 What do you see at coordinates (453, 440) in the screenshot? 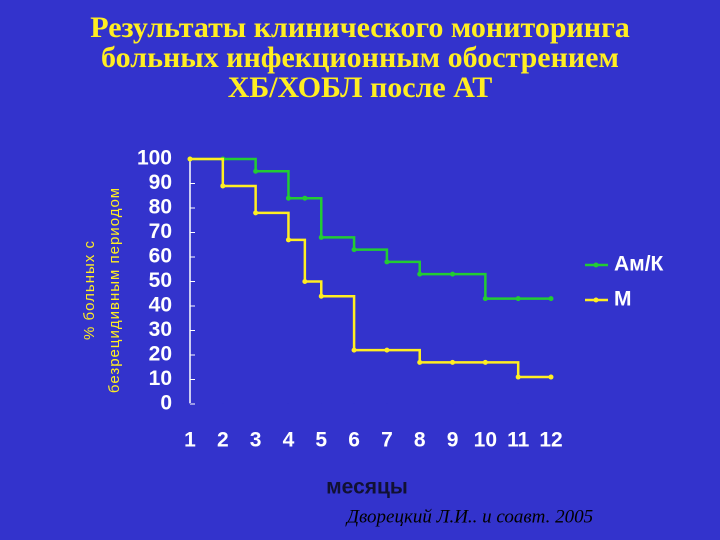
I see `x-tick-label: 9` at bounding box center [453, 440].